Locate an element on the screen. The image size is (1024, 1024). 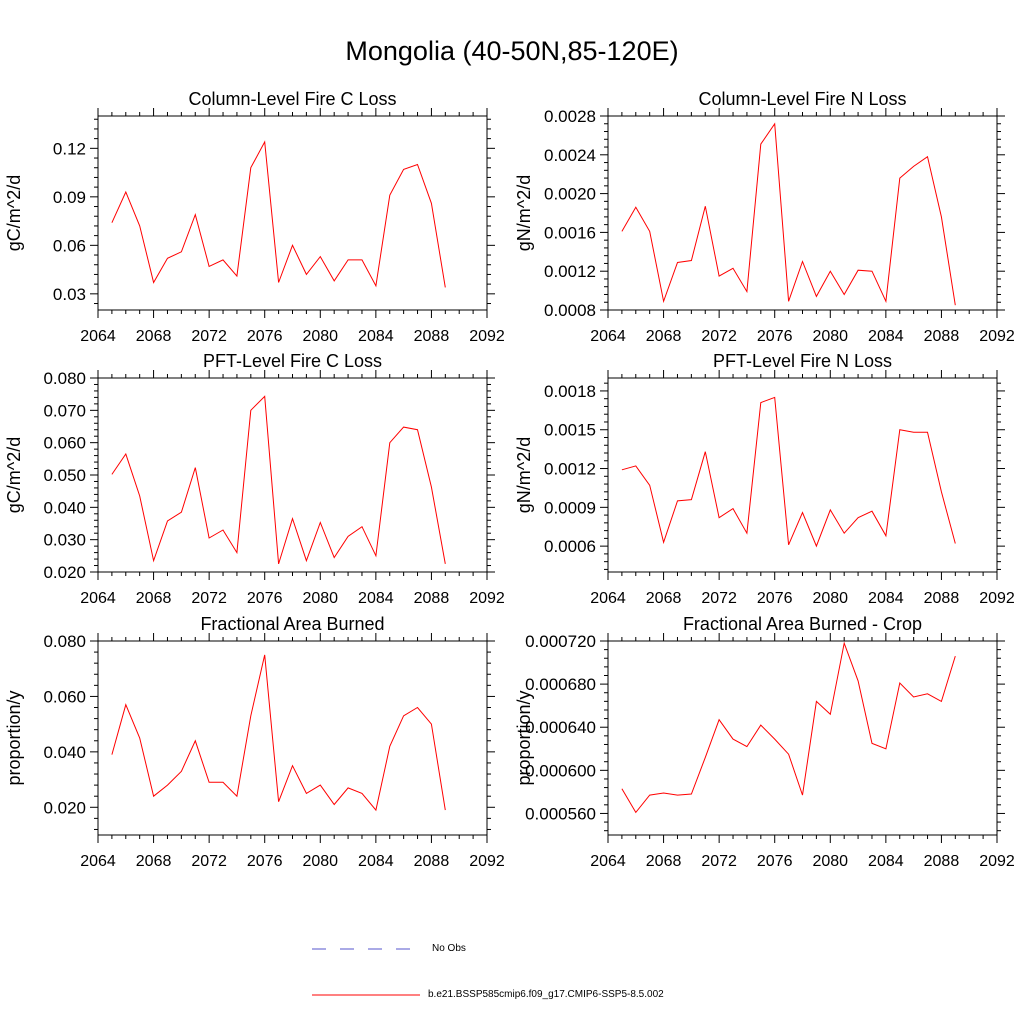
y-tick-label: 0.0006 is located at coordinates (570, 546).